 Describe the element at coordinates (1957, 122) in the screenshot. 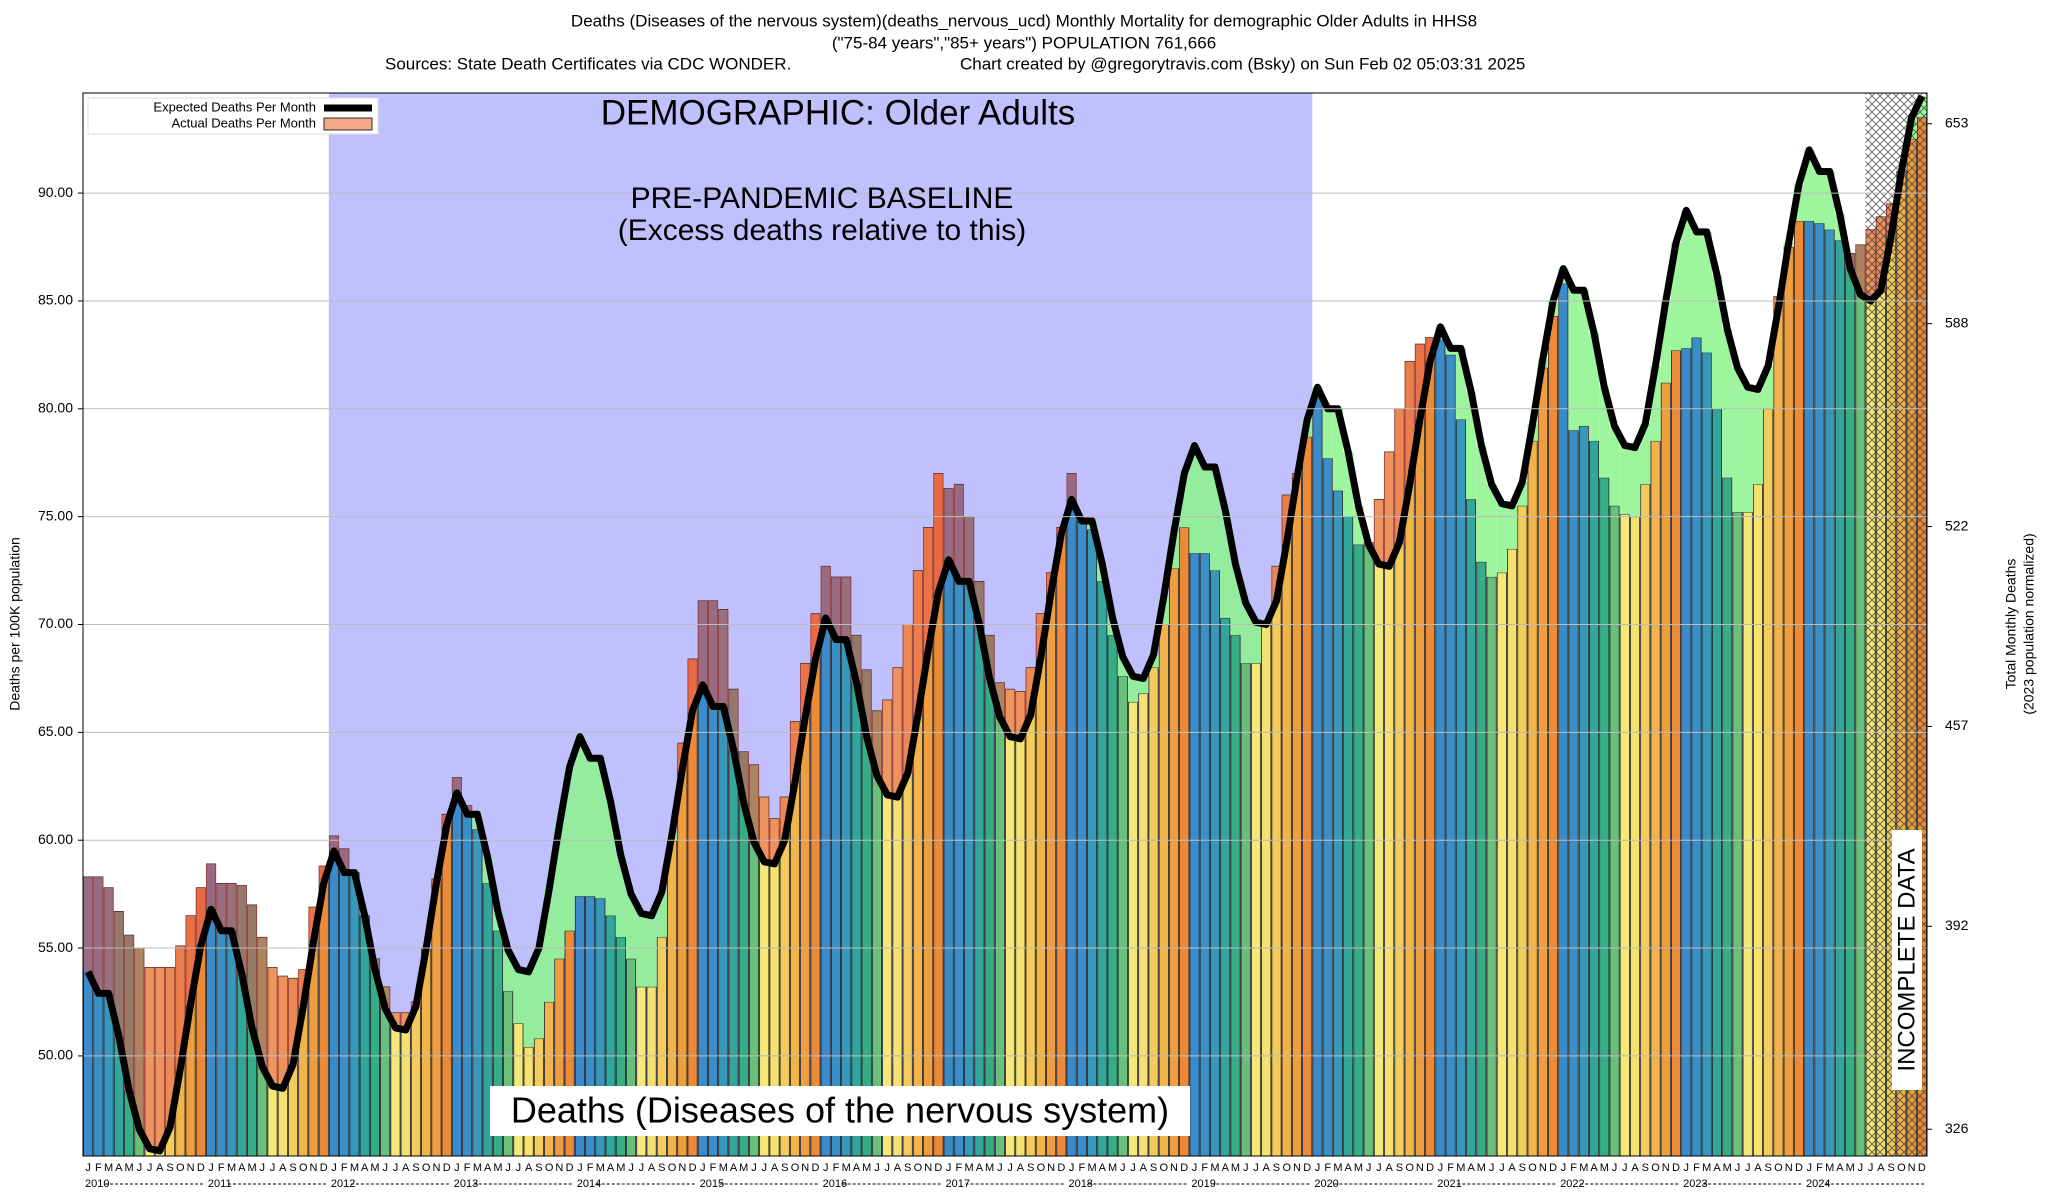

I see `y2-tick-label: 653` at that location.